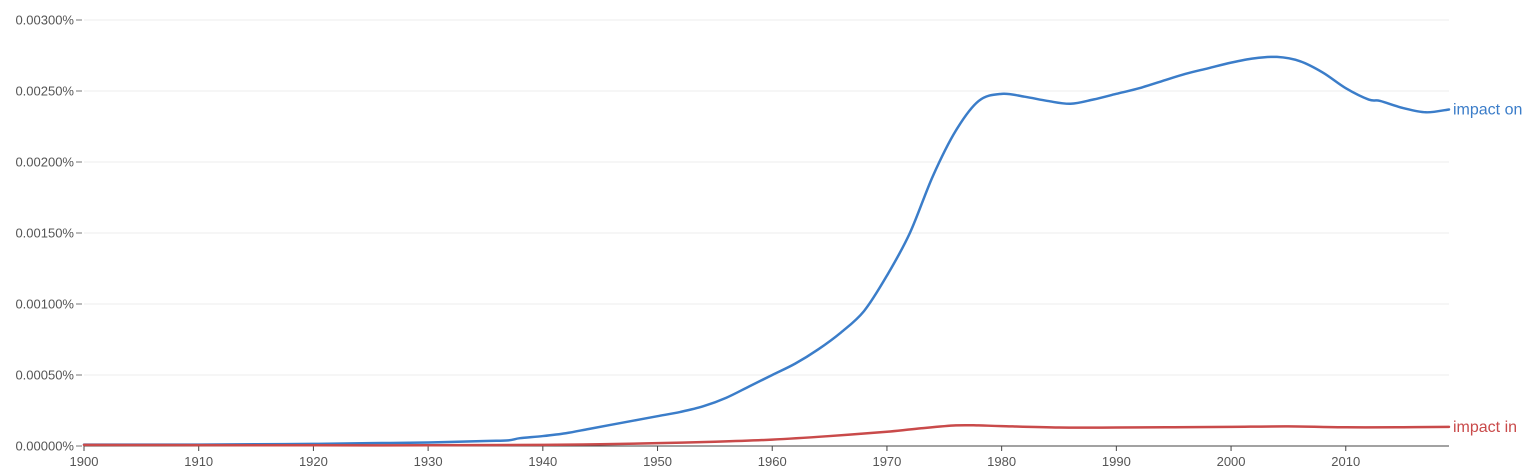  Describe the element at coordinates (1485, 427) in the screenshot. I see `series-label-impact-in: impact in` at that location.